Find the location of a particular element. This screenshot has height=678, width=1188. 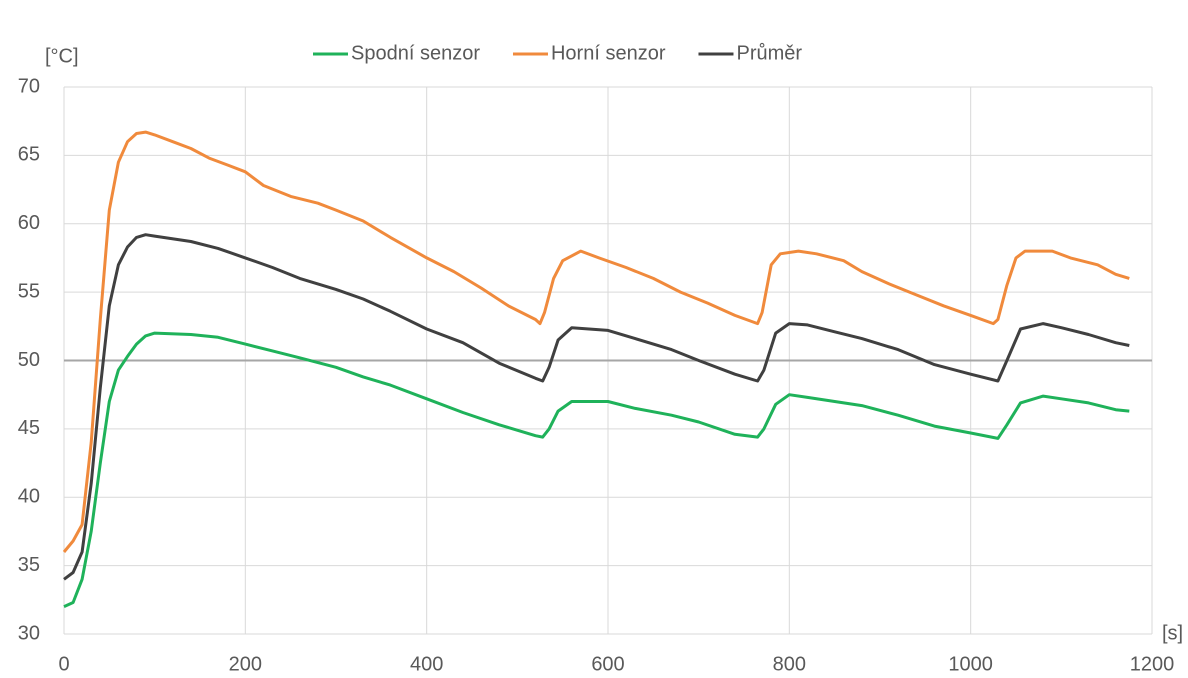

y-tick-label: 60 is located at coordinates (29, 223).